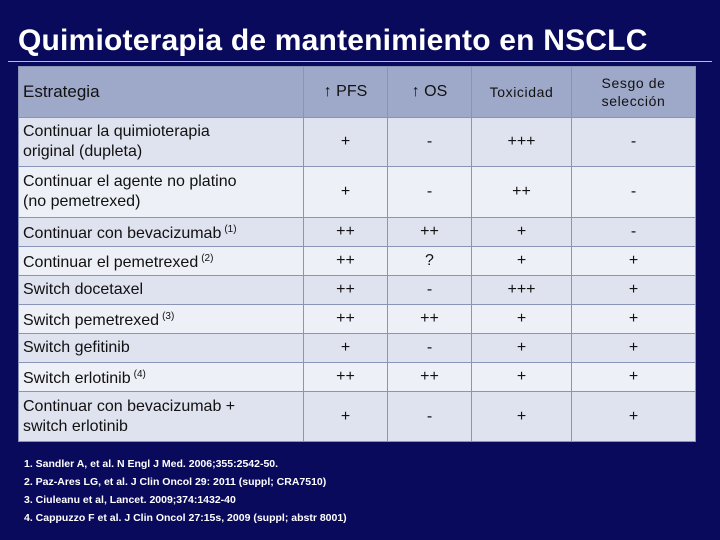 The height and width of the screenshot is (540, 720). I want to click on strategy-label-line2: (no pemetrexed), so click(82, 201).